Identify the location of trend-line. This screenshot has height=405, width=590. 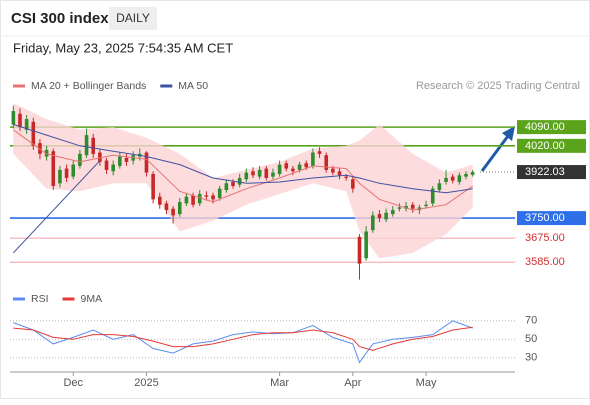
(56, 207).